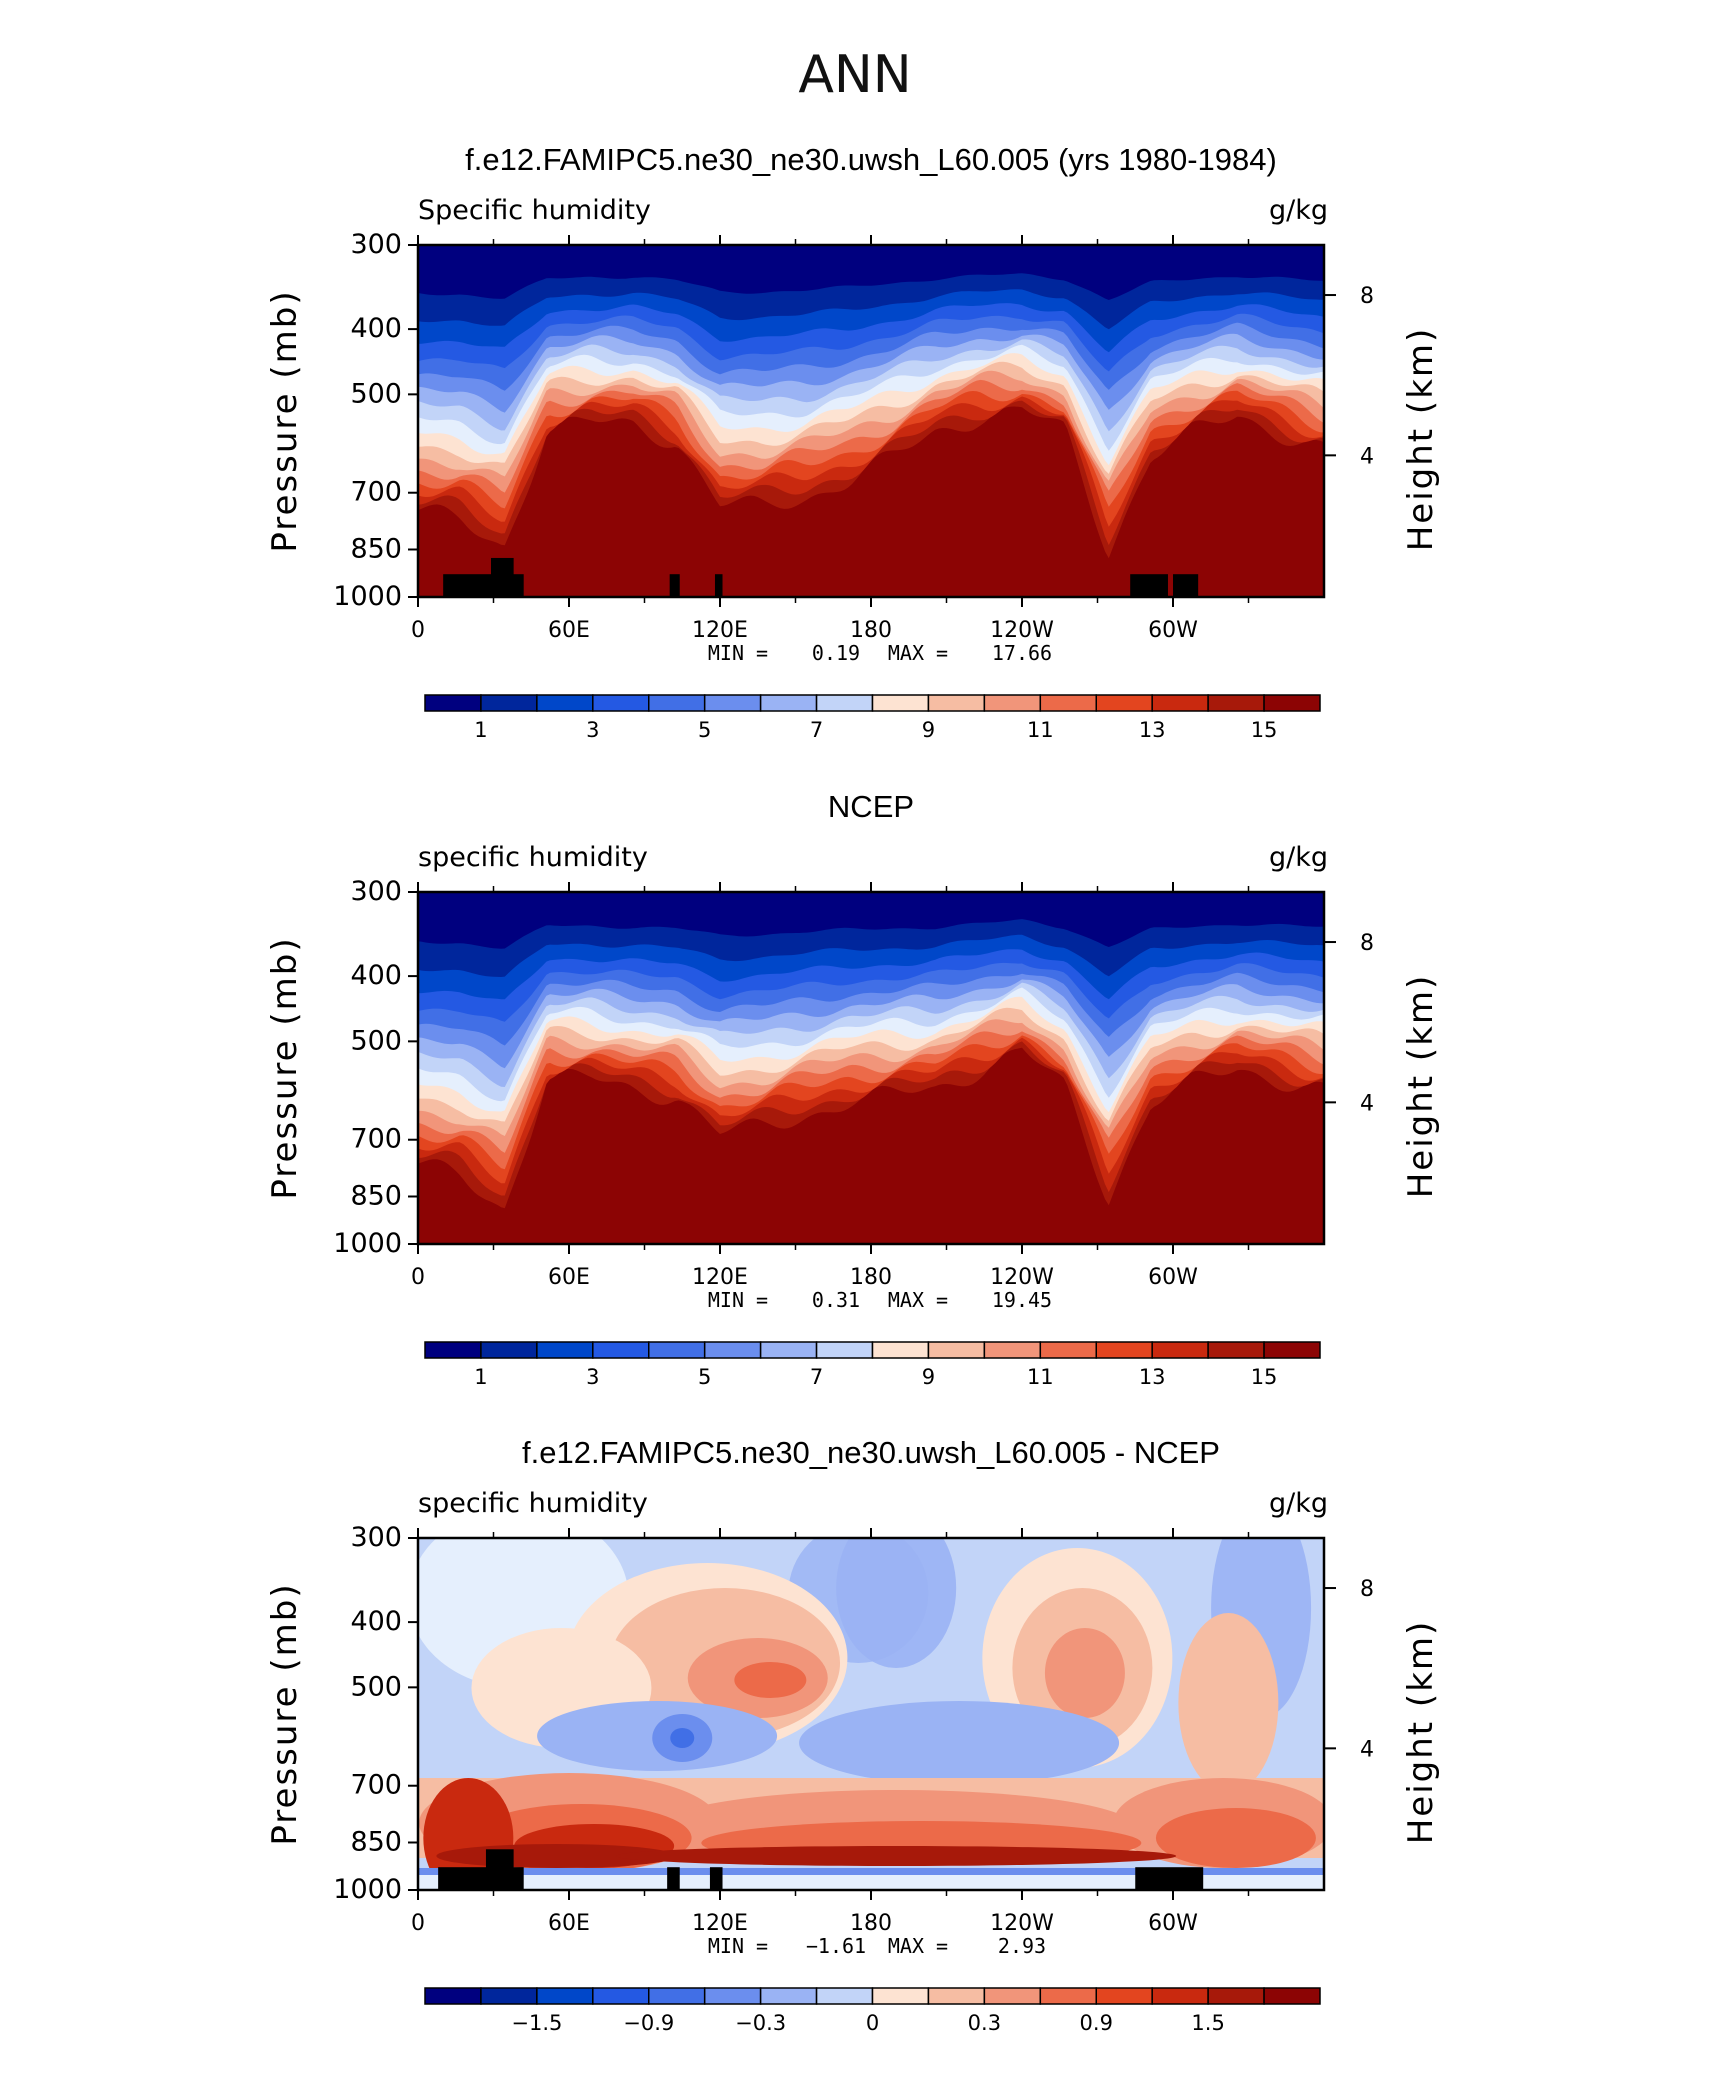  What do you see at coordinates (984, 2023) in the screenshot?
I see `colorbar-label: 0.3` at bounding box center [984, 2023].